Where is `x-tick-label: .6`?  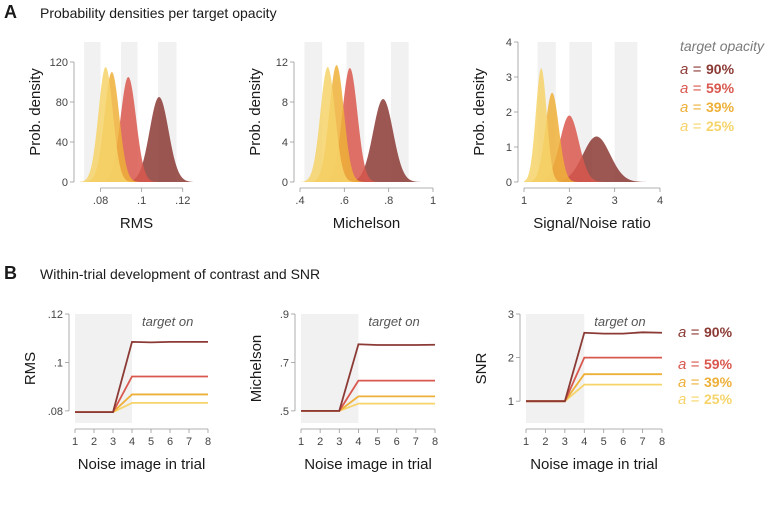 x-tick-label: .6 is located at coordinates (344, 201).